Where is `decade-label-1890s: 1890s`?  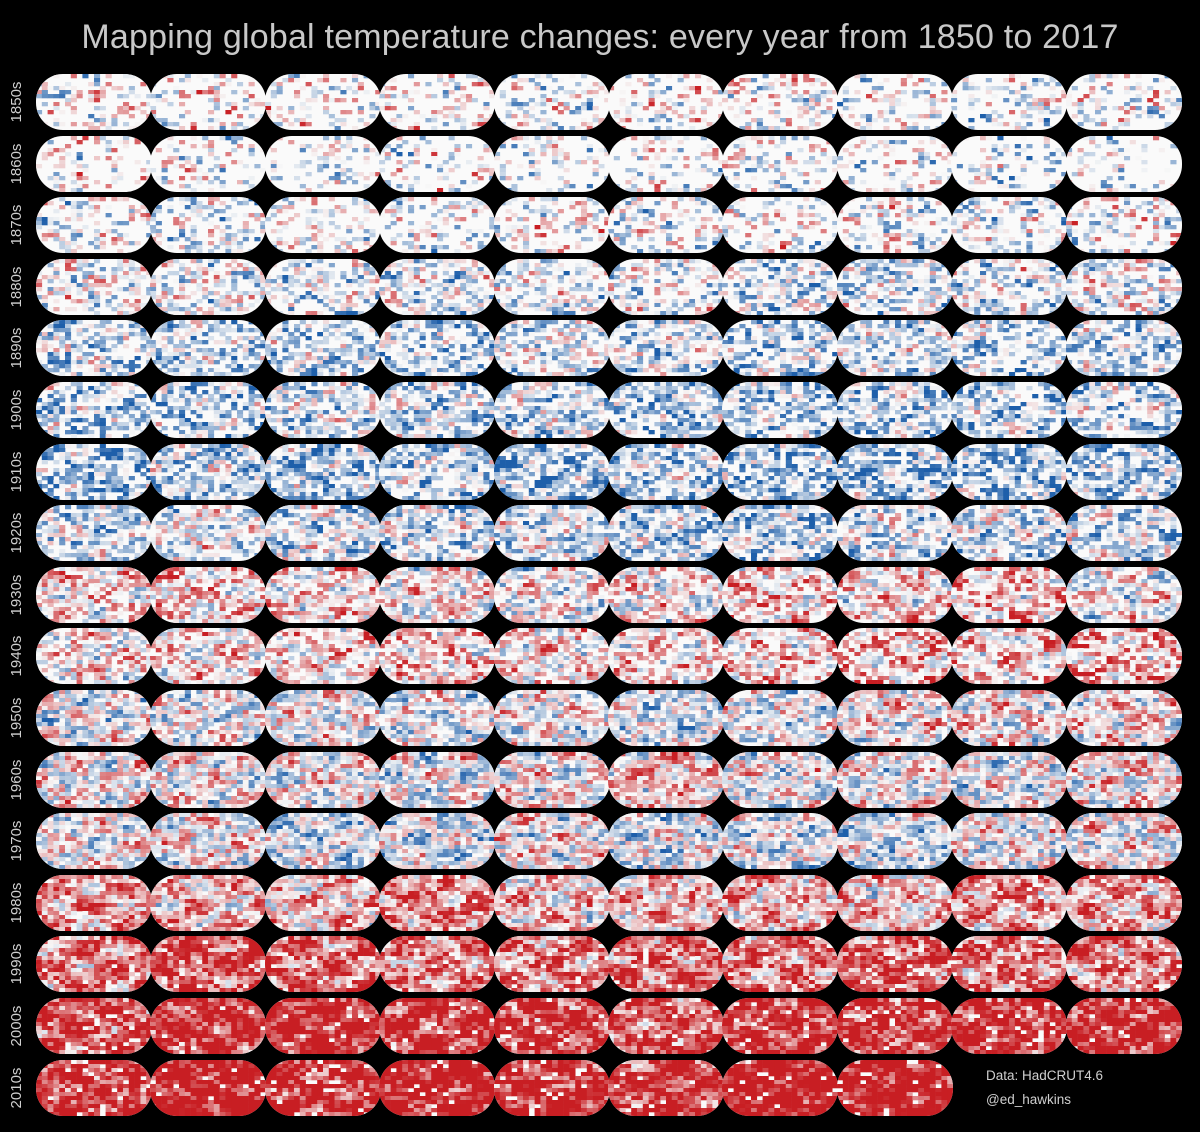 decade-label-1890s: 1890s is located at coordinates (16, 348).